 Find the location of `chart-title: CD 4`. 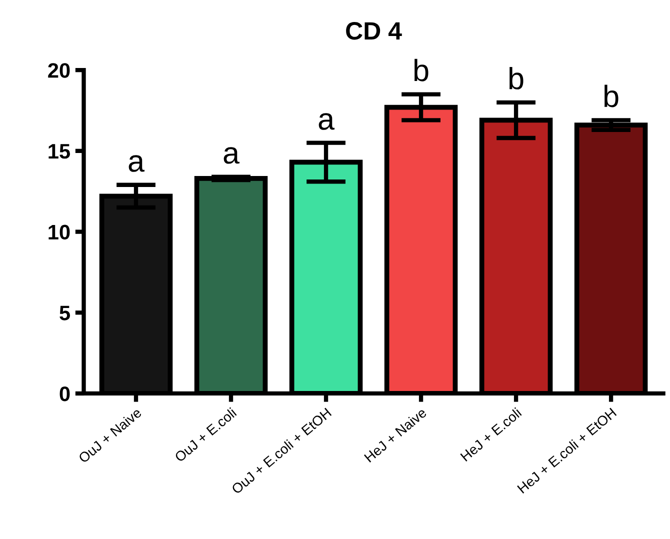

chart-title: CD 4 is located at coordinates (374, 31).